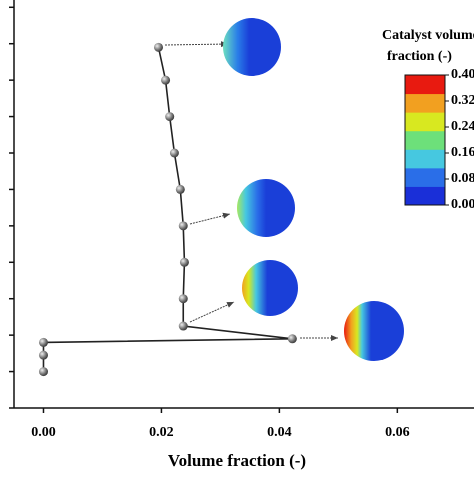 The width and height of the screenshot is (474, 479). Describe the element at coordinates (462, 178) in the screenshot. I see `colorbar-tick-label: 0.08` at that location.